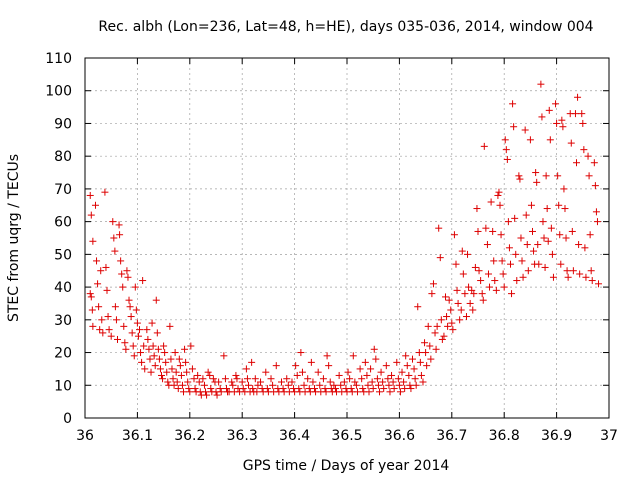 This screenshot has width=640, height=480. What do you see at coordinates (294, 436) in the screenshot?
I see `x-tick-label: 36.4` at bounding box center [294, 436].